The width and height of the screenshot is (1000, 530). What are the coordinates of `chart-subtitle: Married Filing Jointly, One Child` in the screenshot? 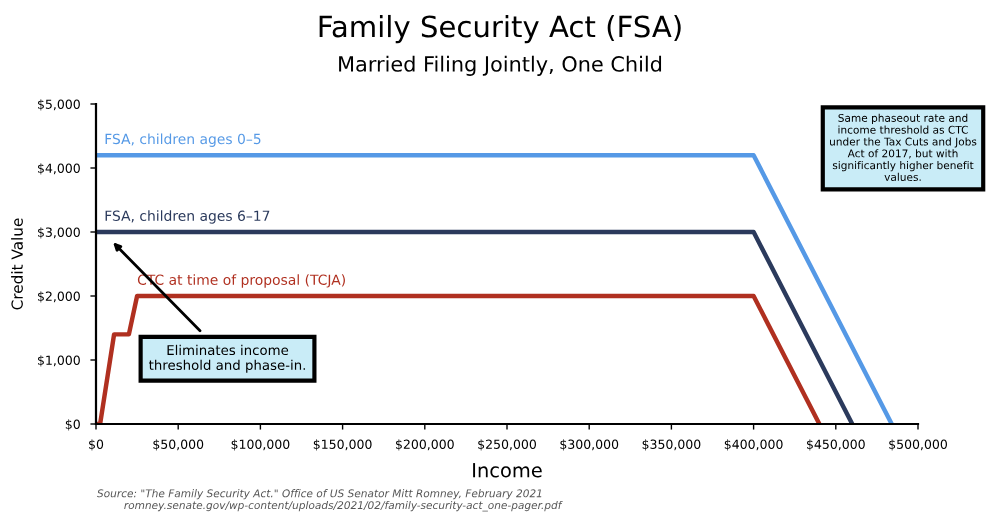 It's located at (500, 65).